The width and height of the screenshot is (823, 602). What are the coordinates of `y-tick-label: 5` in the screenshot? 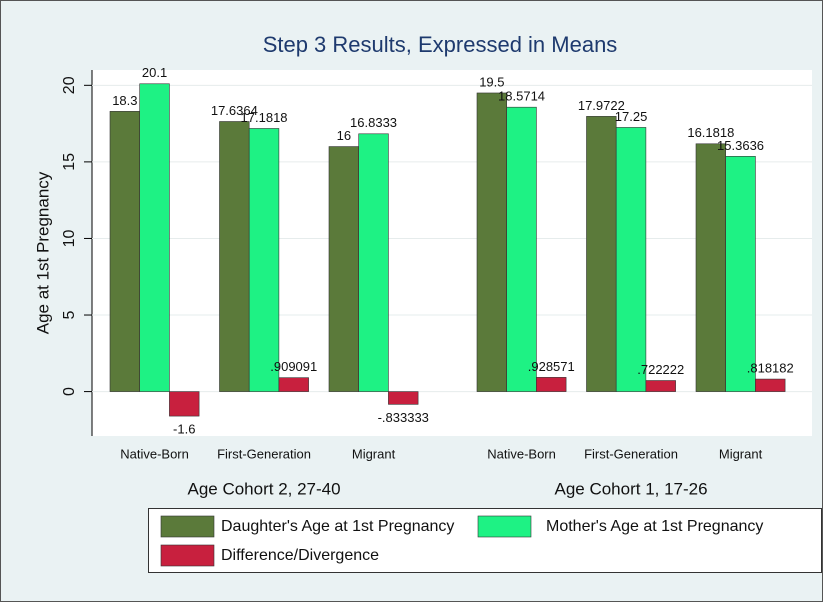 It's located at (69, 314).